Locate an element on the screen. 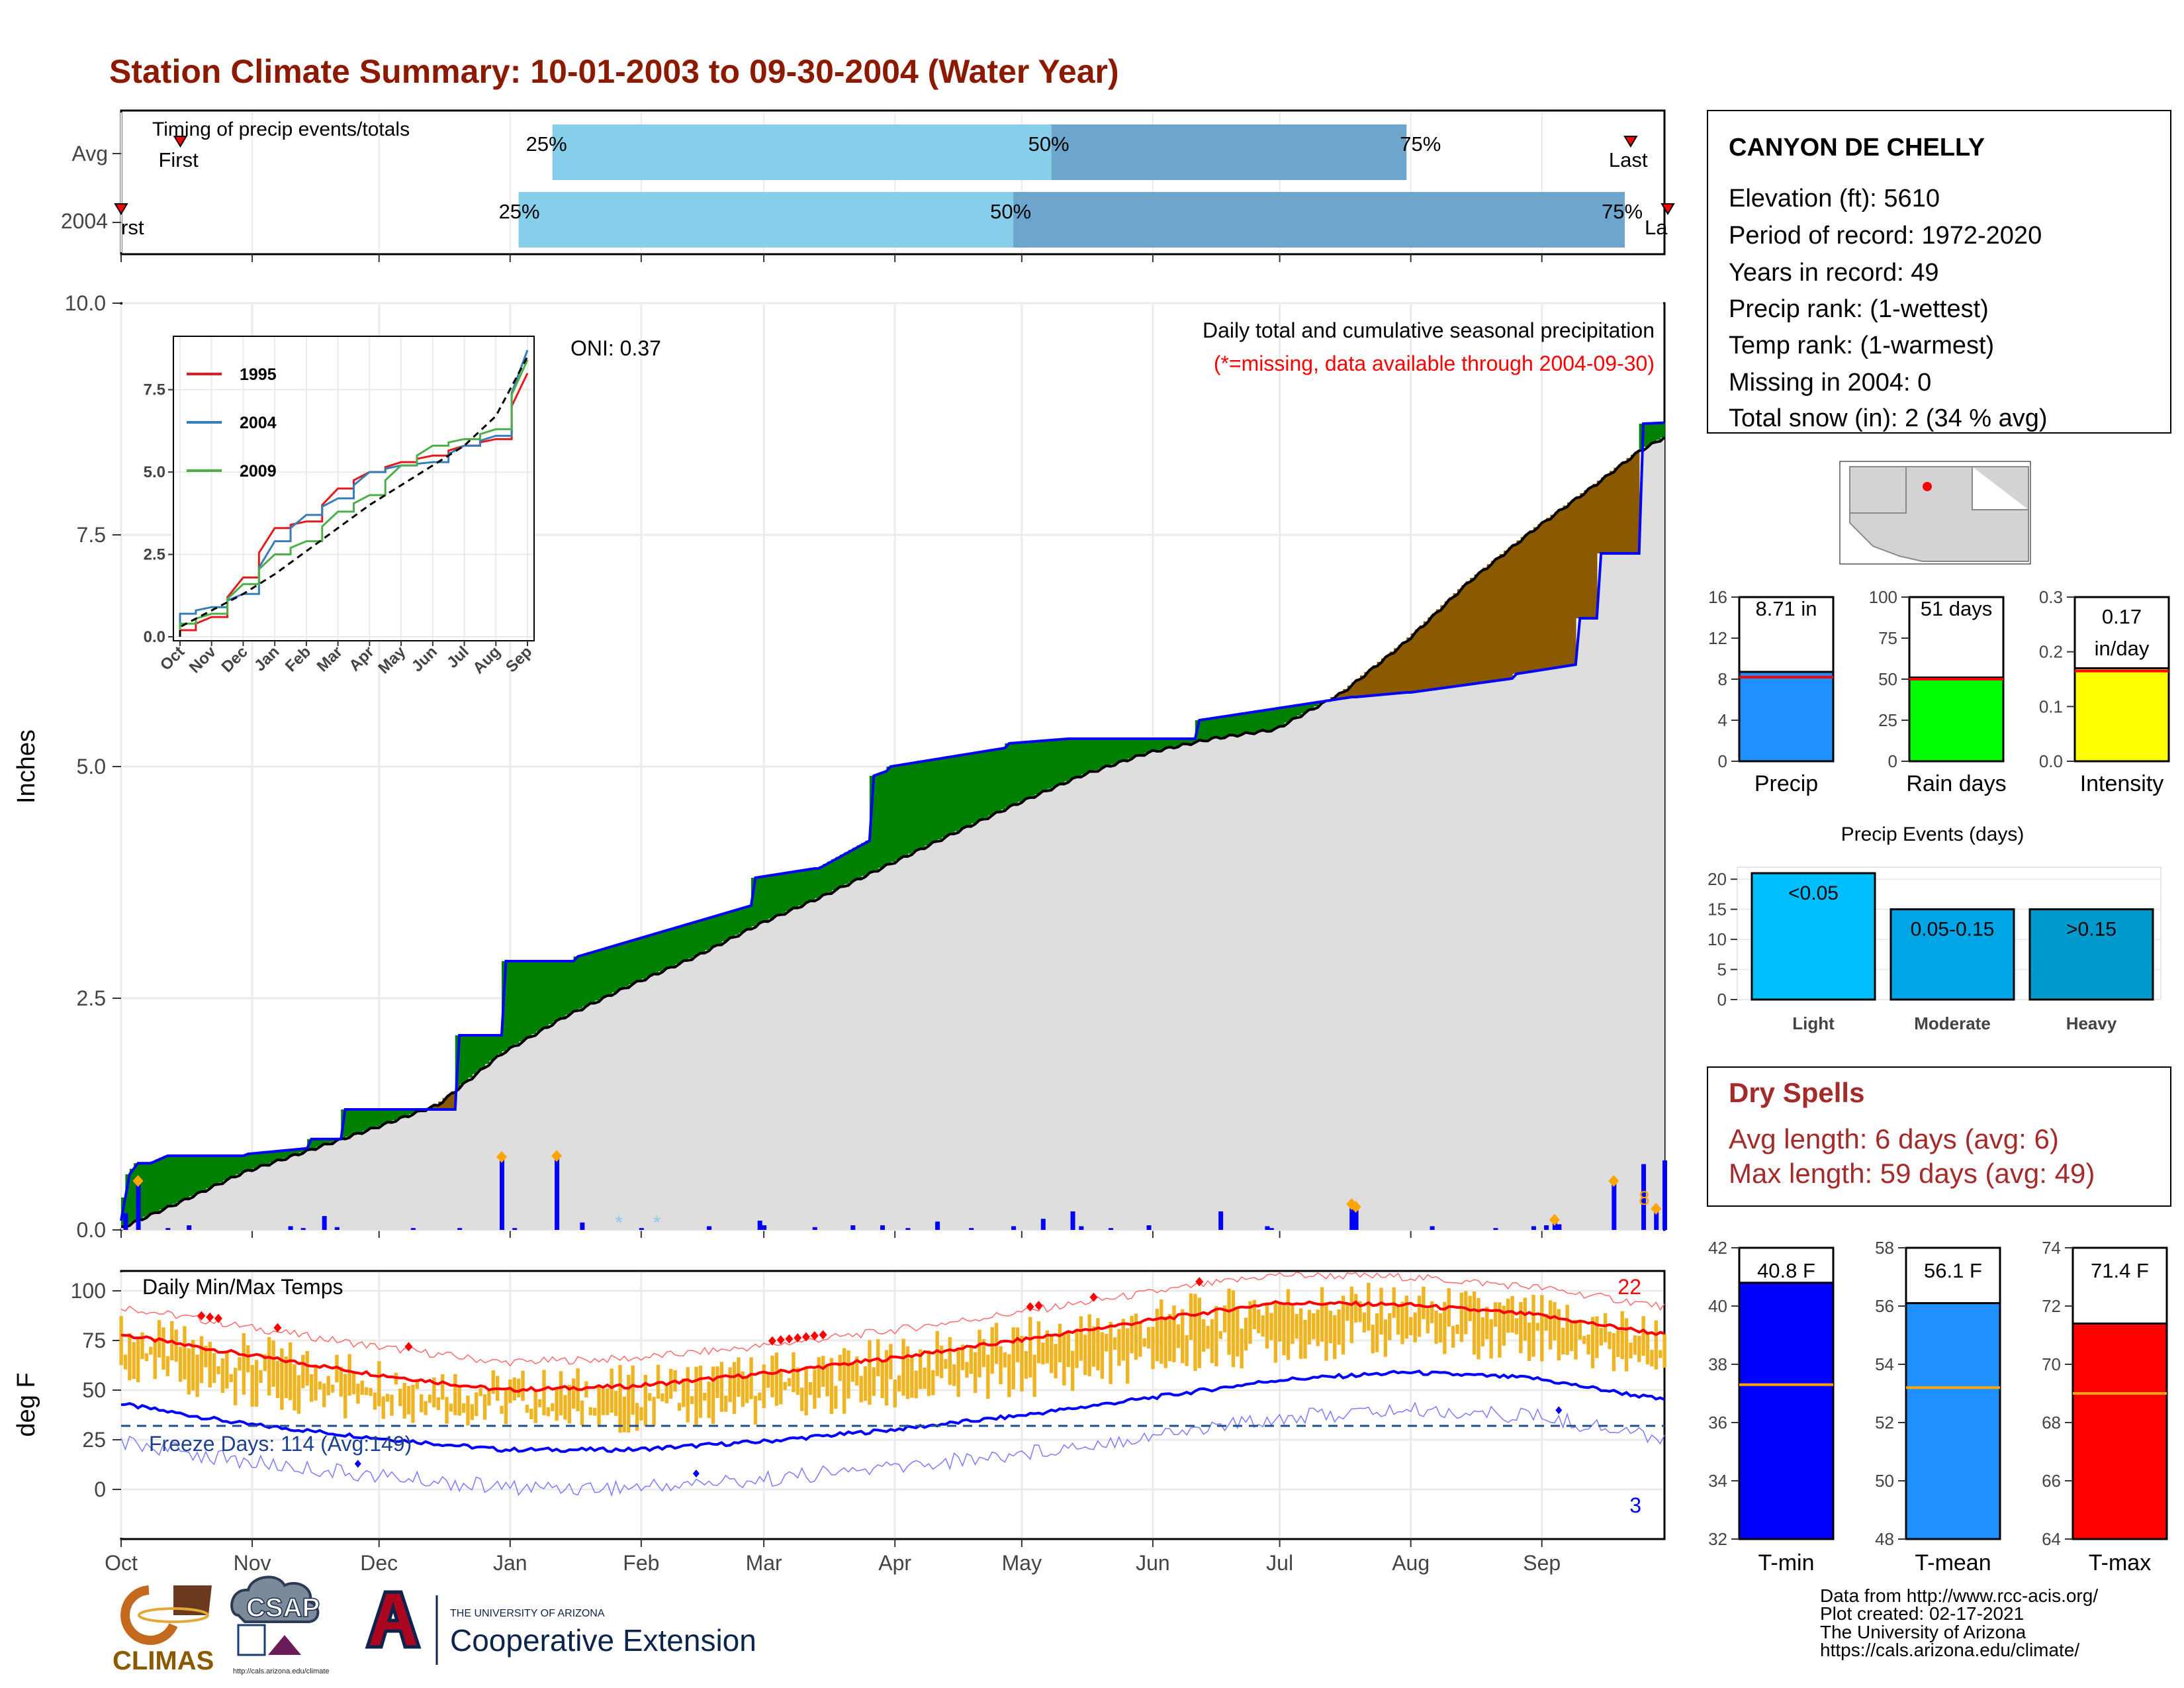 This screenshot has height=1688, width=2184. station-location-marker is located at coordinates (1928, 486).